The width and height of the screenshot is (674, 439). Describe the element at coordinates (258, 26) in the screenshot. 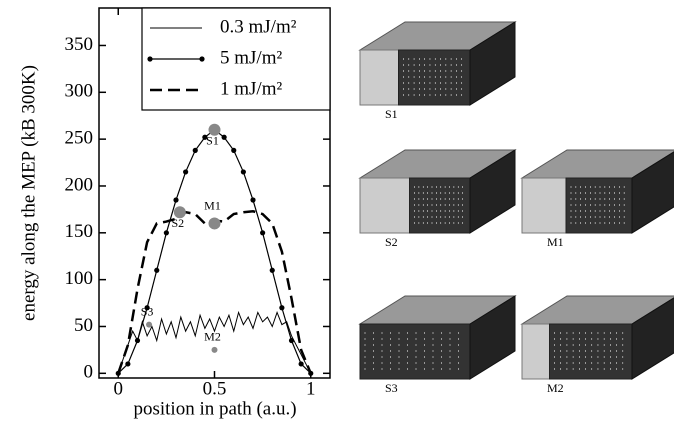

I see `legend-label: 0.3 mJ/m²` at that location.